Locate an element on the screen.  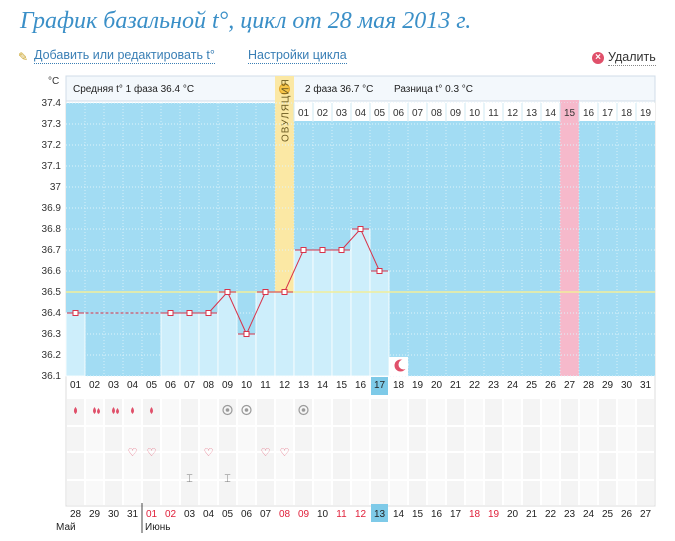
calendar-date: 07 is located at coordinates (266, 514).